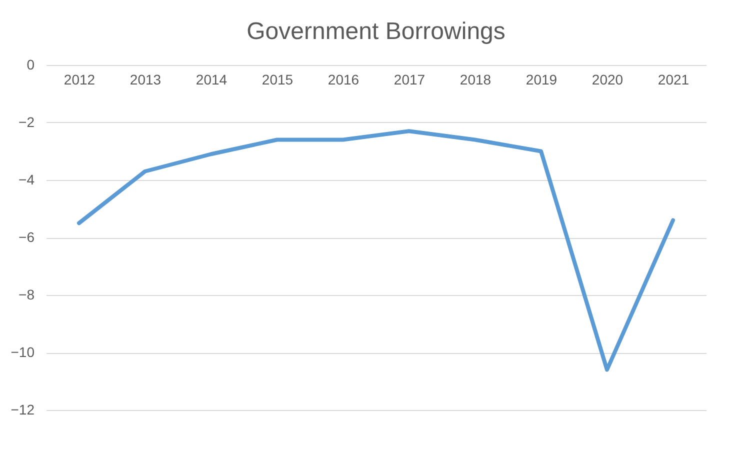  What do you see at coordinates (674, 80) in the screenshot?
I see `x-tick-label: 2021` at bounding box center [674, 80].